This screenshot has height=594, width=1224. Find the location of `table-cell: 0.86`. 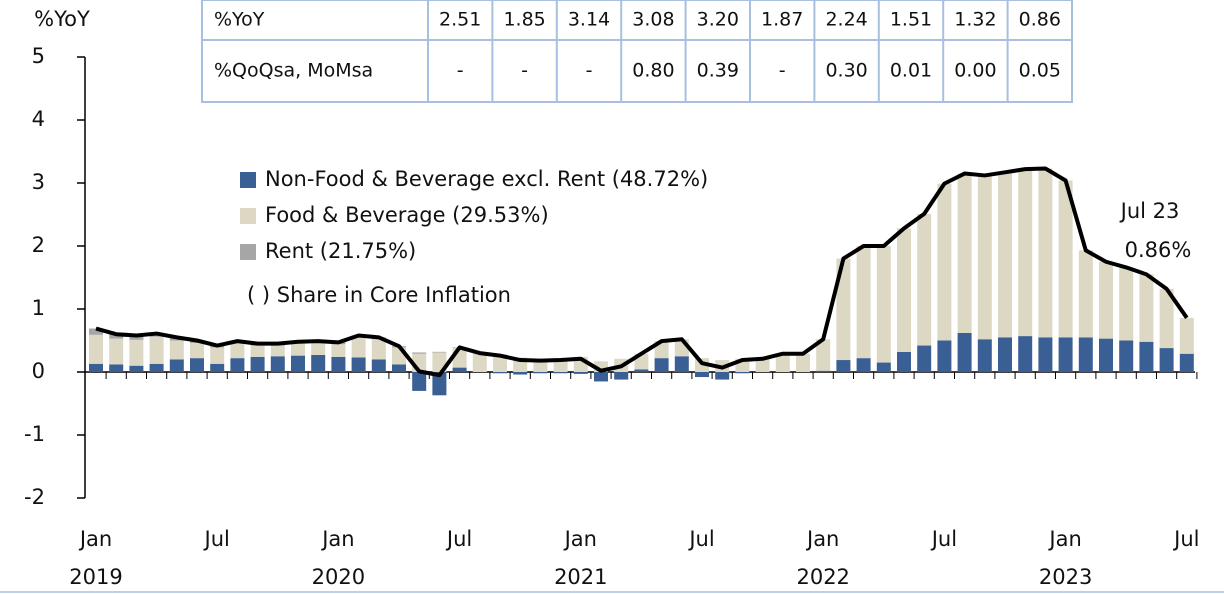

table-cell: 0.86 is located at coordinates (1040, 20).